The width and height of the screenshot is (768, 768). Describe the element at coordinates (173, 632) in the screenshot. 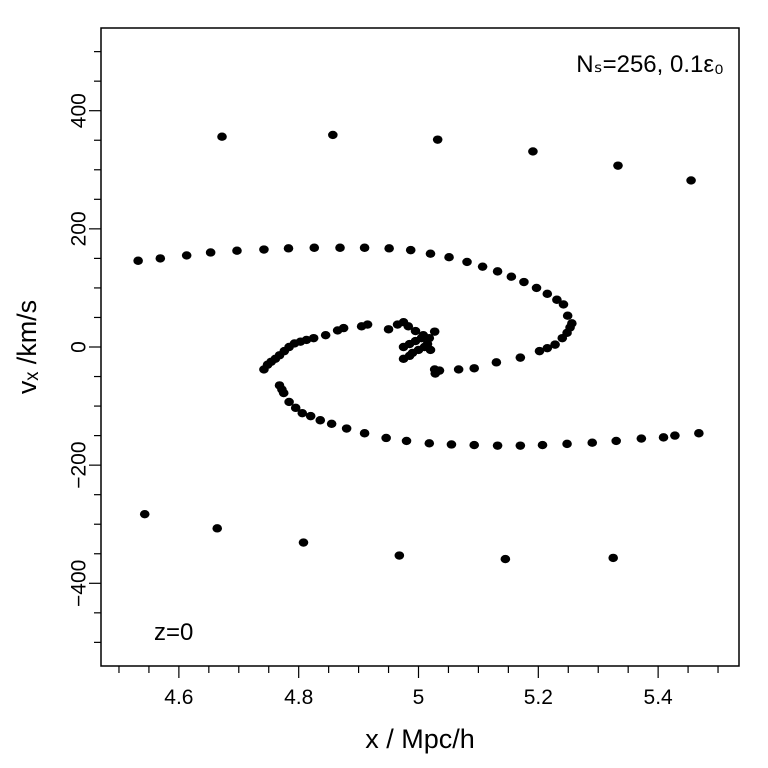

I see `annotation-bottom-left: z=0` at that location.